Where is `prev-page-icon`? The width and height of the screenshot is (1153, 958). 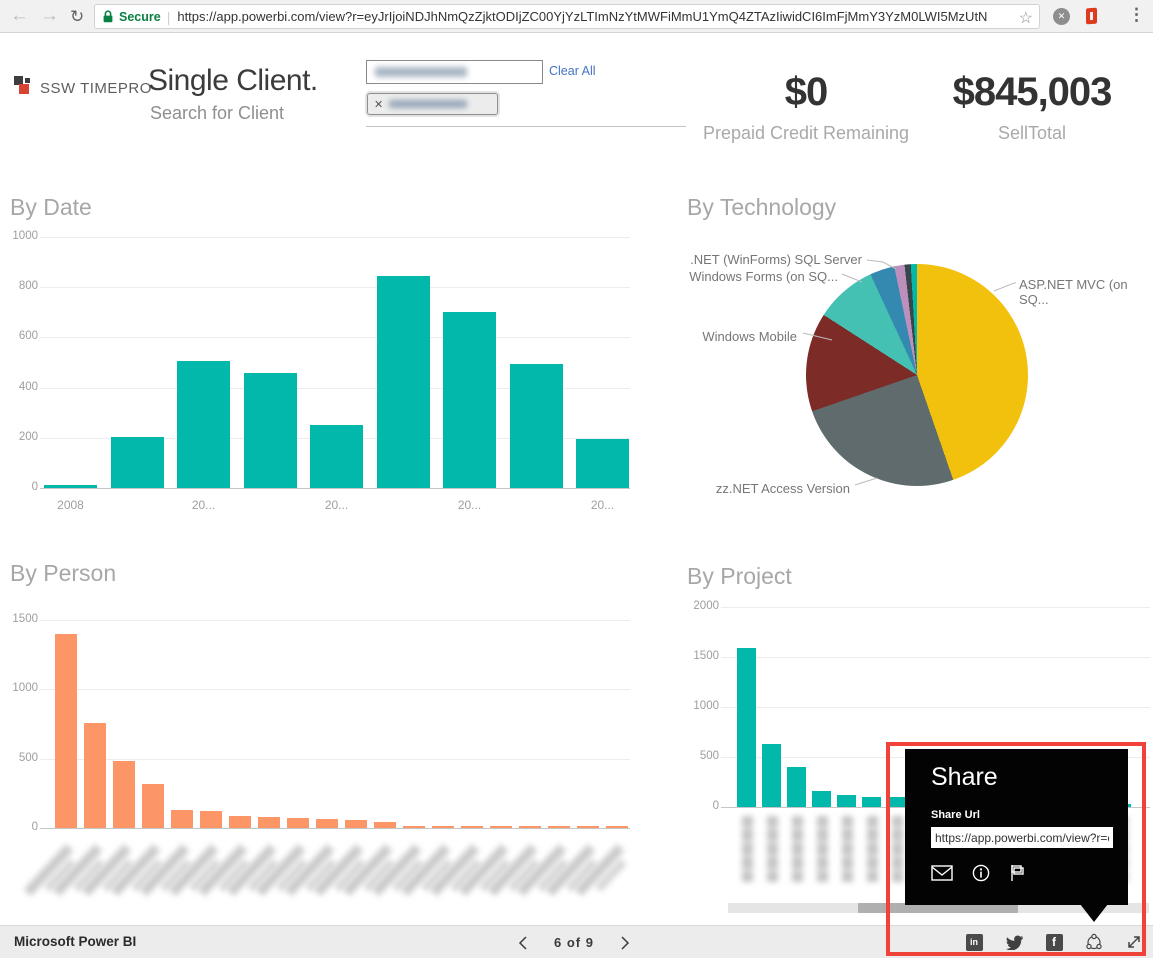 prev-page-icon is located at coordinates (523, 943).